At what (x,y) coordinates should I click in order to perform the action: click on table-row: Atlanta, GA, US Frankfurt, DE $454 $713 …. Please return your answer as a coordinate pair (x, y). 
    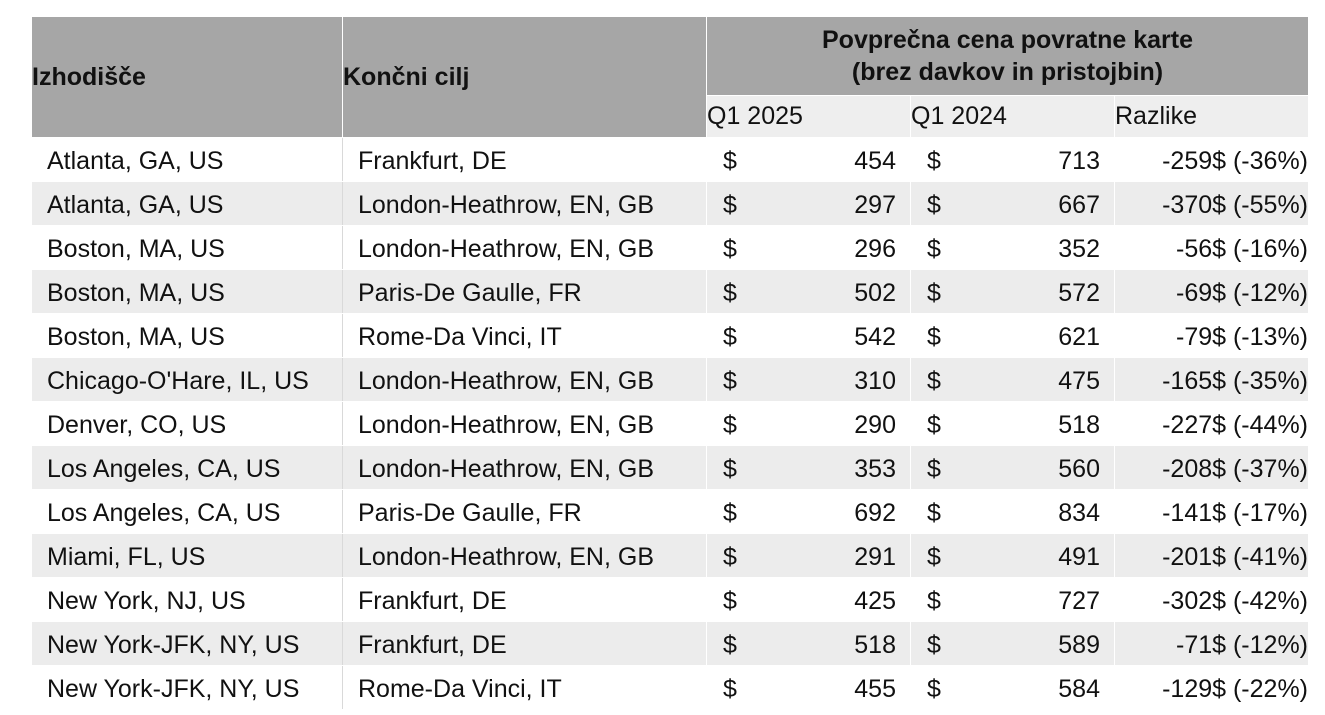
    Looking at the image, I should click on (670, 159).